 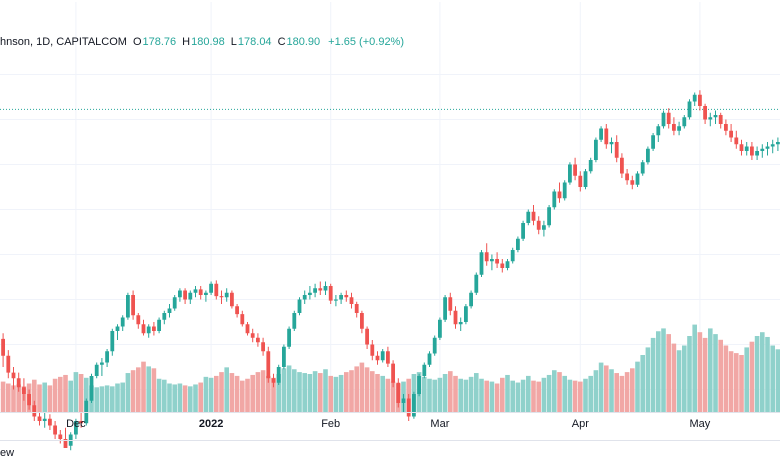 What do you see at coordinates (137, 42) in the screenshot?
I see `open-label: O` at bounding box center [137, 42].